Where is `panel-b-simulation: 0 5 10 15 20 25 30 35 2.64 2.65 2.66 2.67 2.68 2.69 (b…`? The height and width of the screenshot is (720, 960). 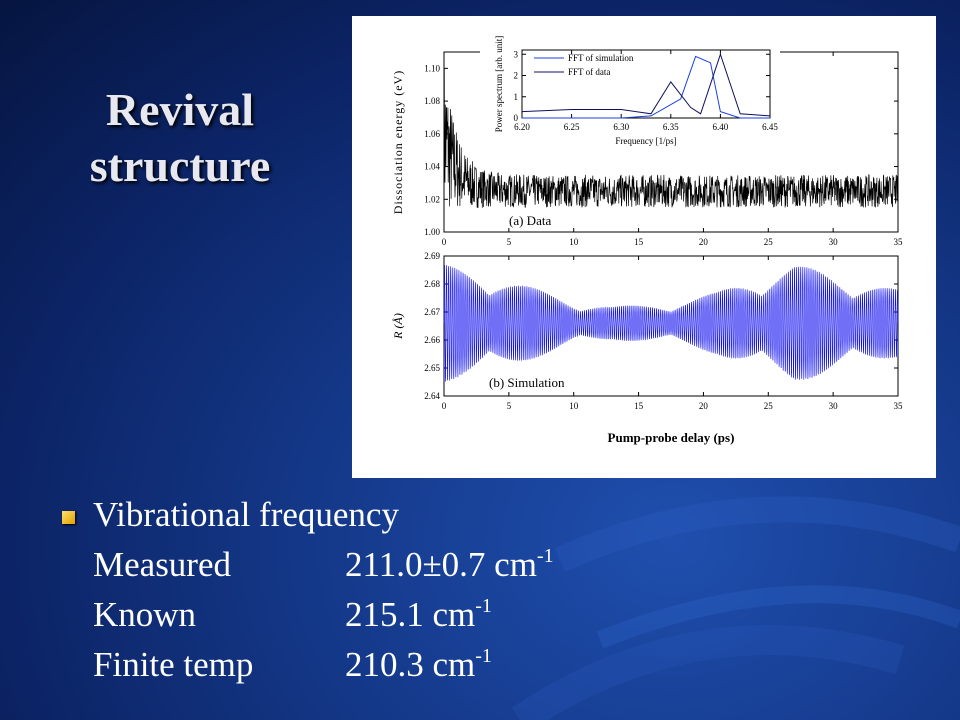
panel-b-simulation: 0 5 10 15 20 25 30 35 2.64 2.65 2.66 2.67 2.68 2.69 (b… is located at coordinates (647, 348).